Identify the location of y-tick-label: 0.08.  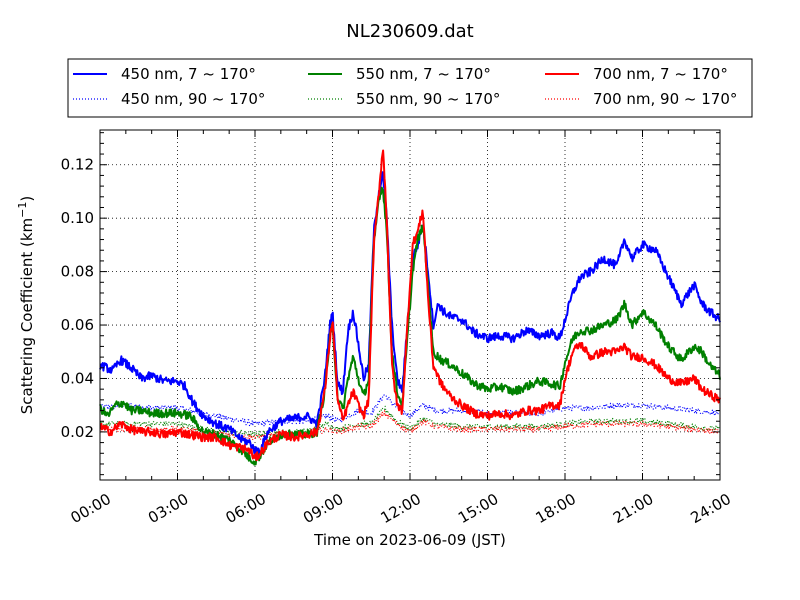
(77, 272).